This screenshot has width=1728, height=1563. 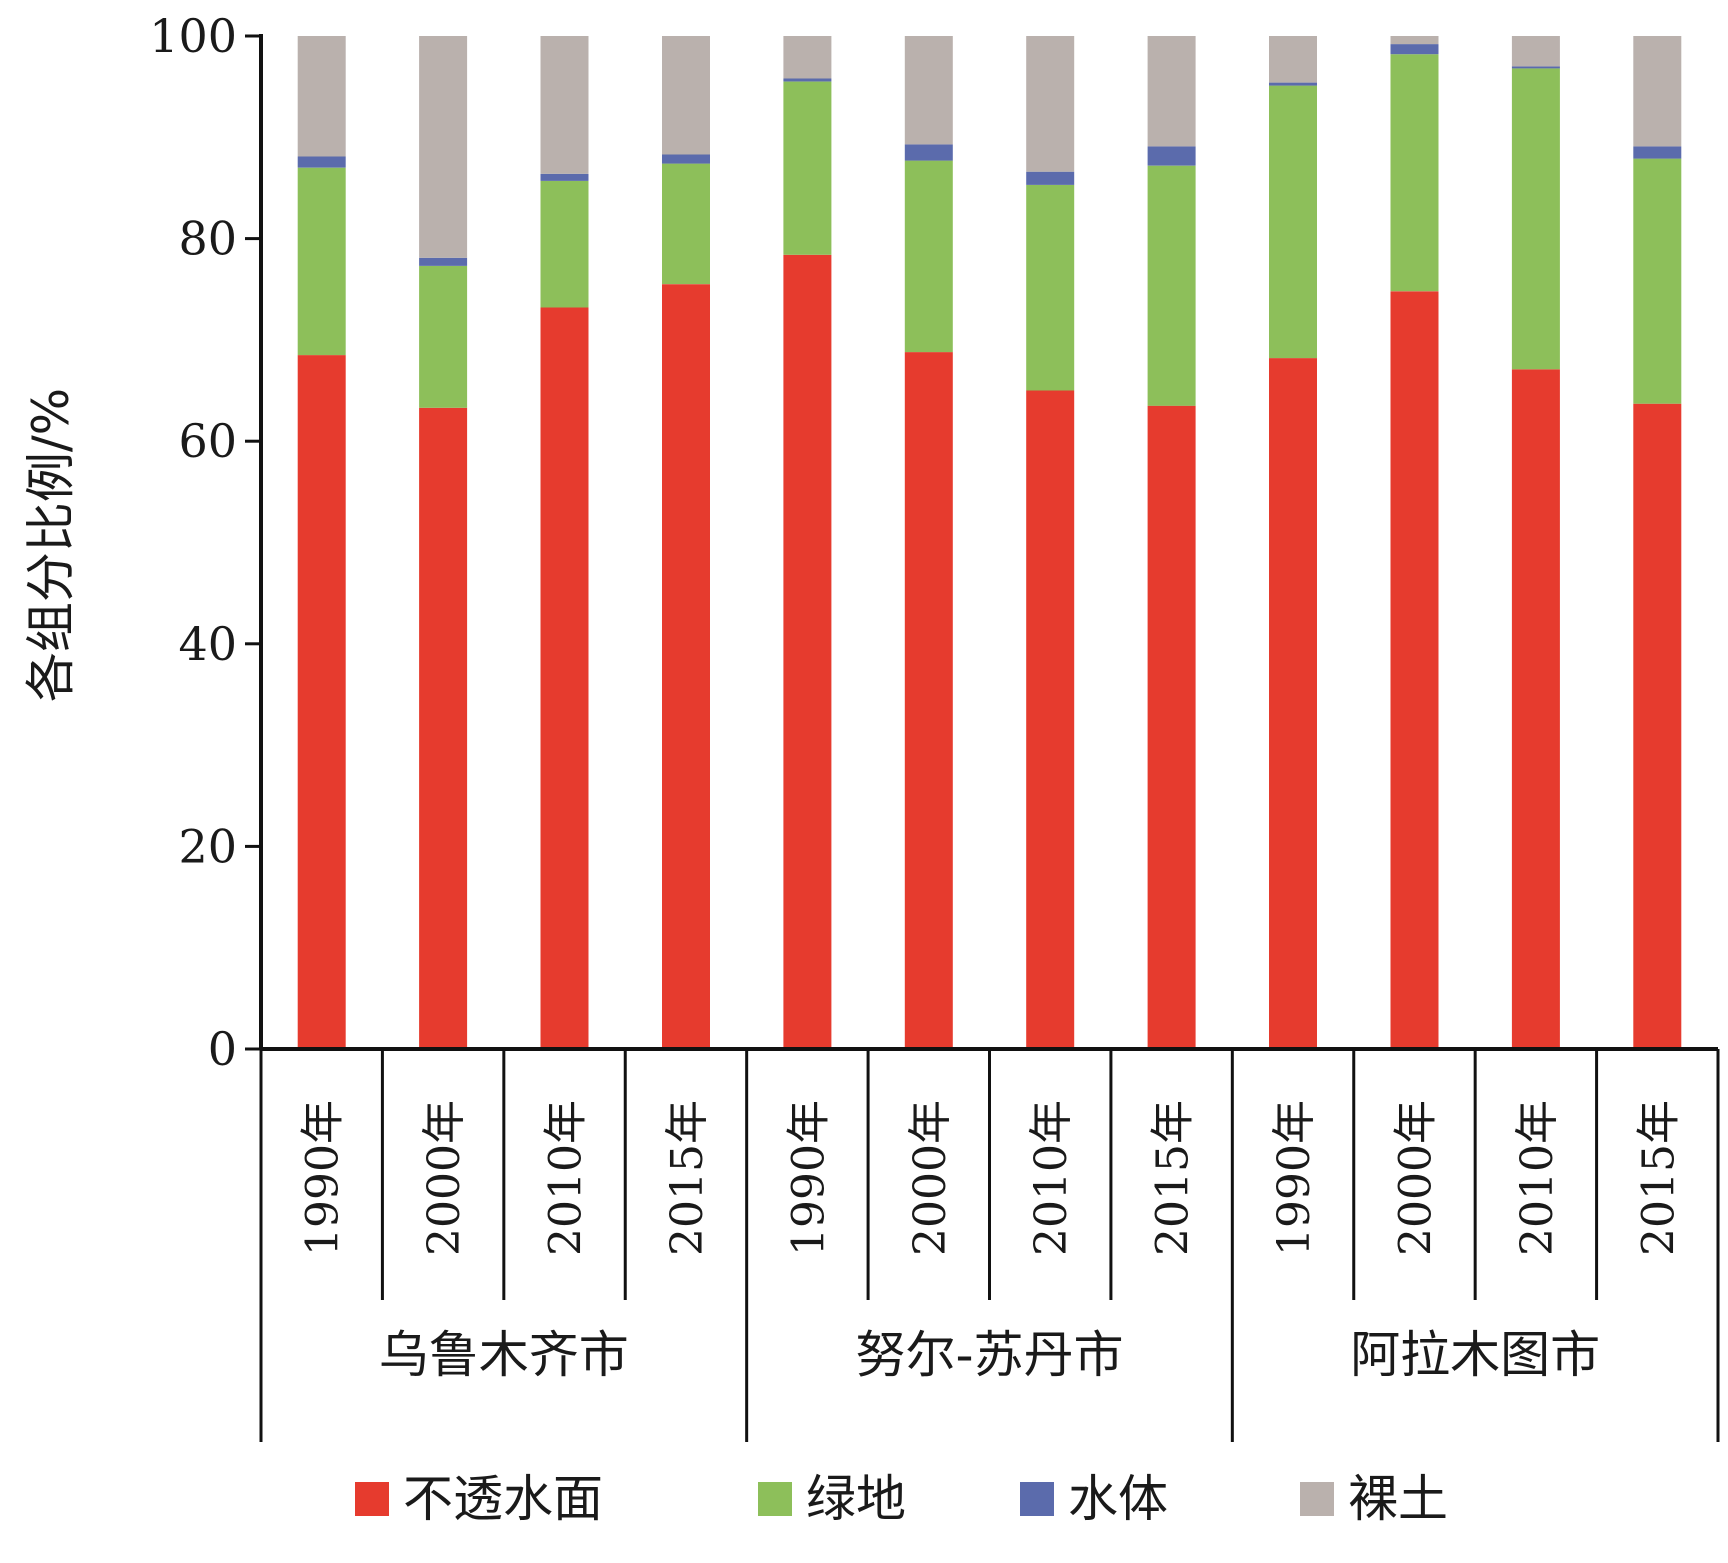 I want to click on legend-label-1: 绿地, so click(x=856, y=1499).